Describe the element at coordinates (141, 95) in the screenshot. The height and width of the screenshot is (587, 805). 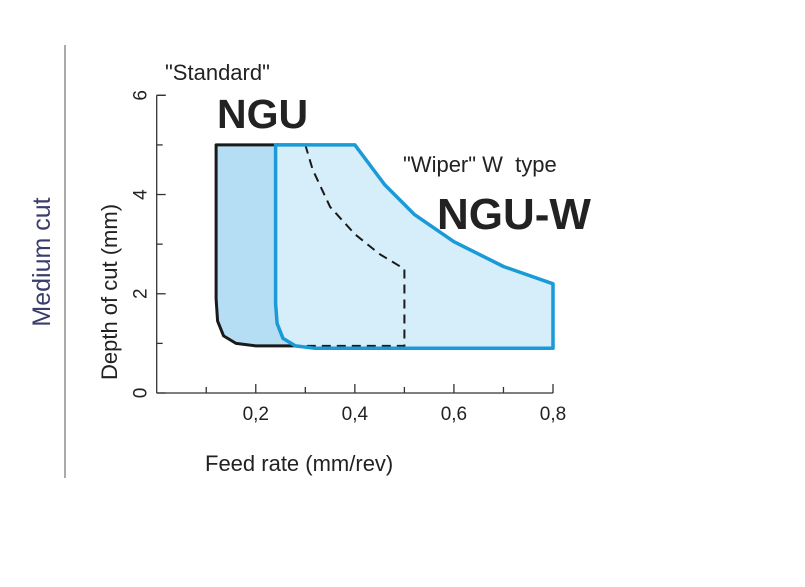
I see `y-tick-label: 6` at that location.